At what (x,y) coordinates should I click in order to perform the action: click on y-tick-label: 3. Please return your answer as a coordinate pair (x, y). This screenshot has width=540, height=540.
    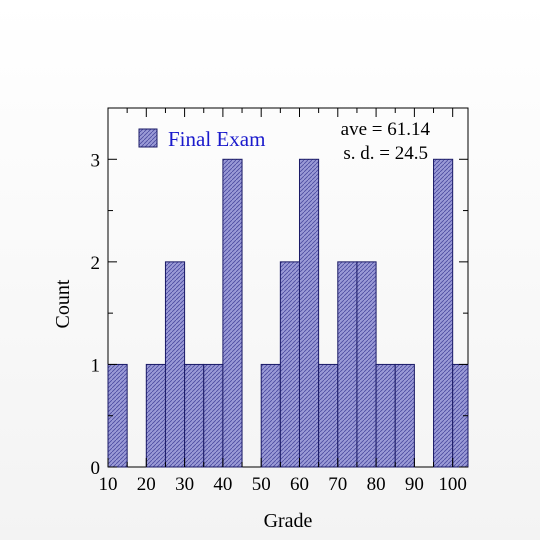
    Looking at the image, I should click on (96, 160).